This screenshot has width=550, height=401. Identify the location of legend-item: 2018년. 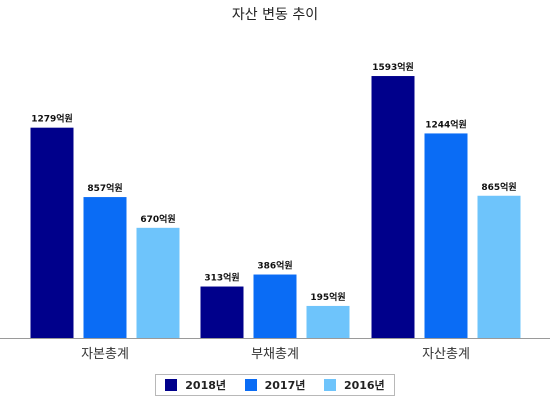
(195, 385).